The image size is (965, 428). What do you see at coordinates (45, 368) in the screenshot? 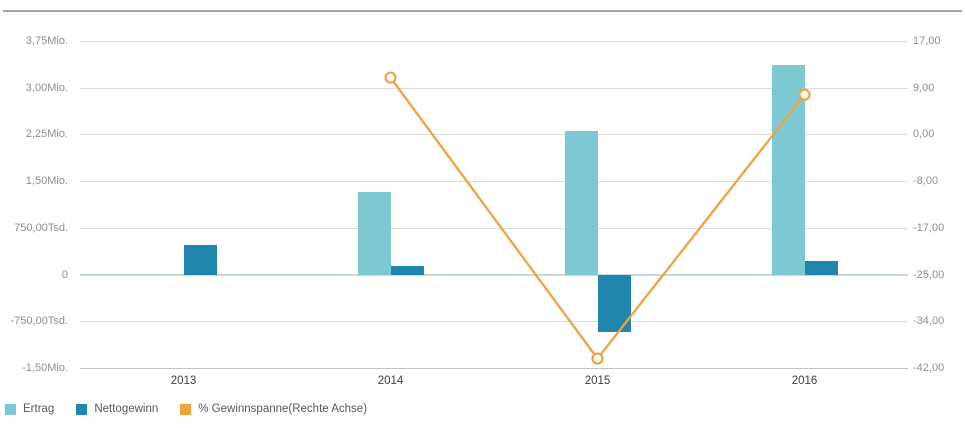
I see `y-axis-left-label: -1,50Mio.` at bounding box center [45, 368].